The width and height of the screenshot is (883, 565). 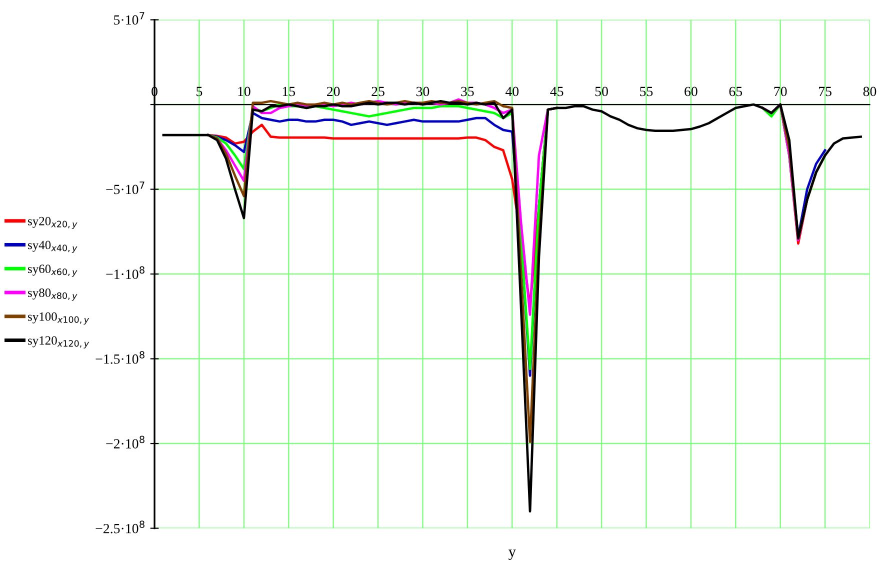 I want to click on x-tick-label: 55, so click(x=646, y=91).